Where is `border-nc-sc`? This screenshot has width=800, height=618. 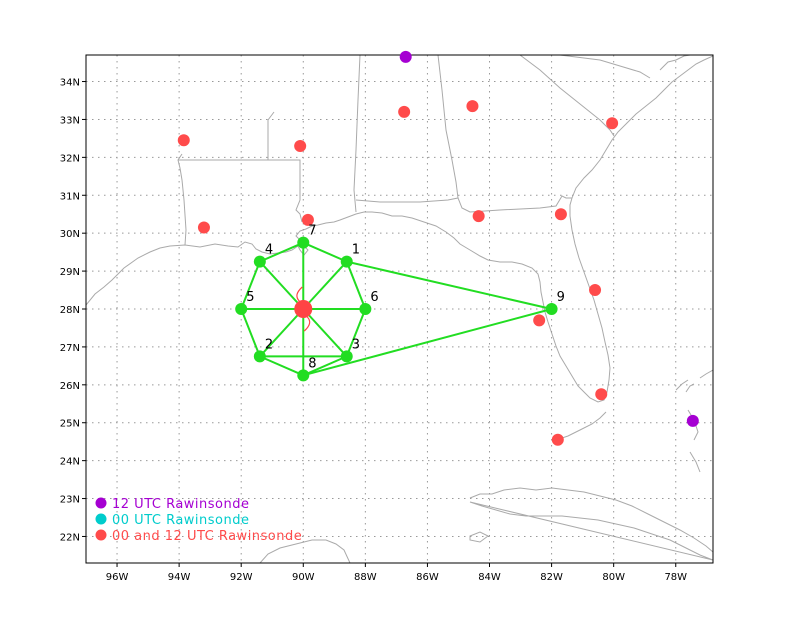
border-nc-sc is located at coordinates (605, 67).